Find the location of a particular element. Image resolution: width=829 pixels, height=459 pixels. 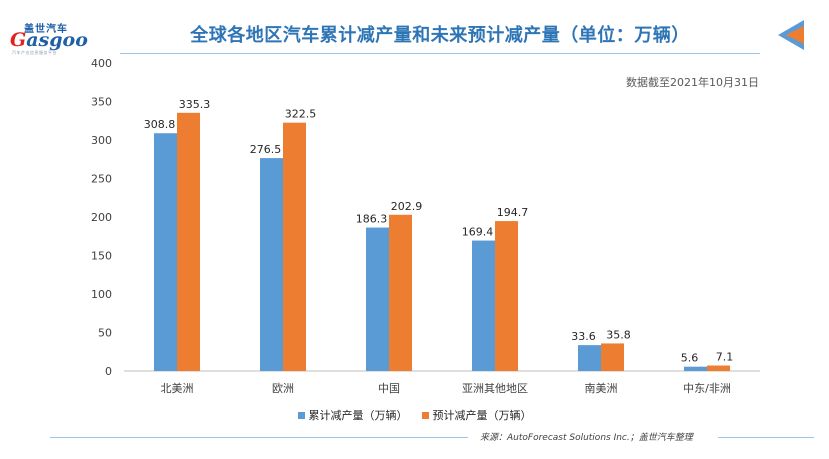

data-label: 5.6 is located at coordinates (690, 358).